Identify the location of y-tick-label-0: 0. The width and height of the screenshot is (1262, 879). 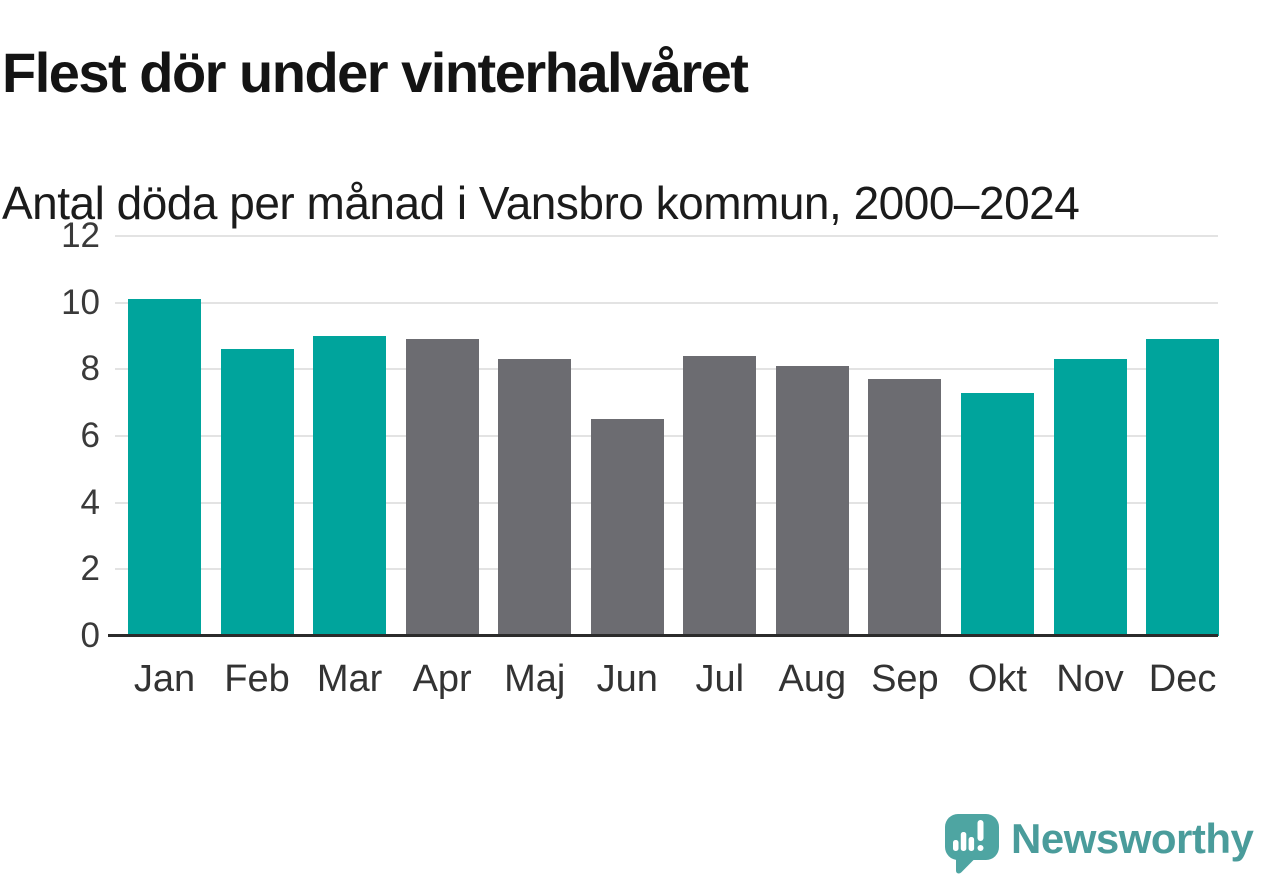
(90, 635).